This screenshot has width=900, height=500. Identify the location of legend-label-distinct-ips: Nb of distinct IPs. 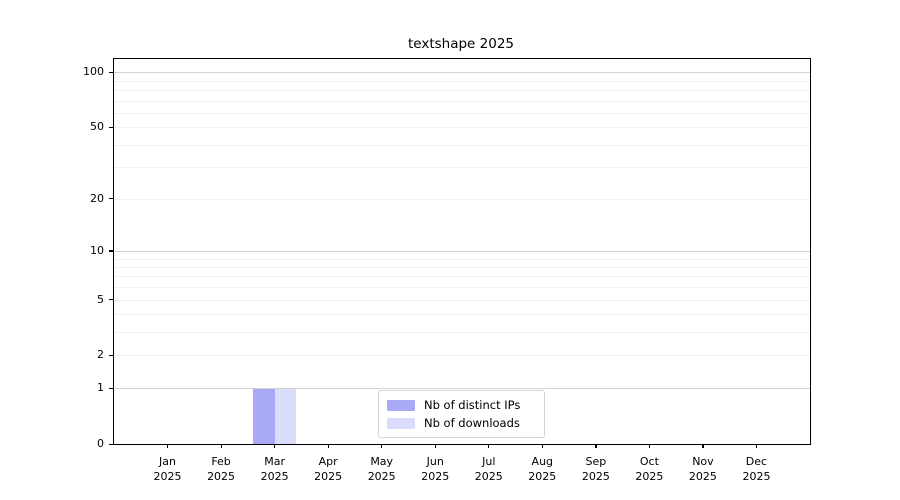
(472, 405).